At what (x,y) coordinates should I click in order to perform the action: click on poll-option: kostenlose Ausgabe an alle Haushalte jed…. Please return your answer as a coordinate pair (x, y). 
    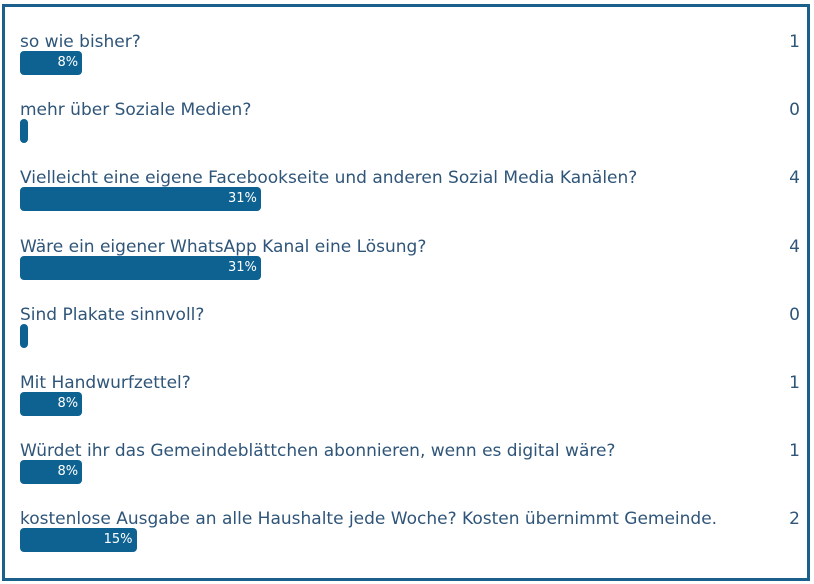
    Looking at the image, I should click on (410, 538).